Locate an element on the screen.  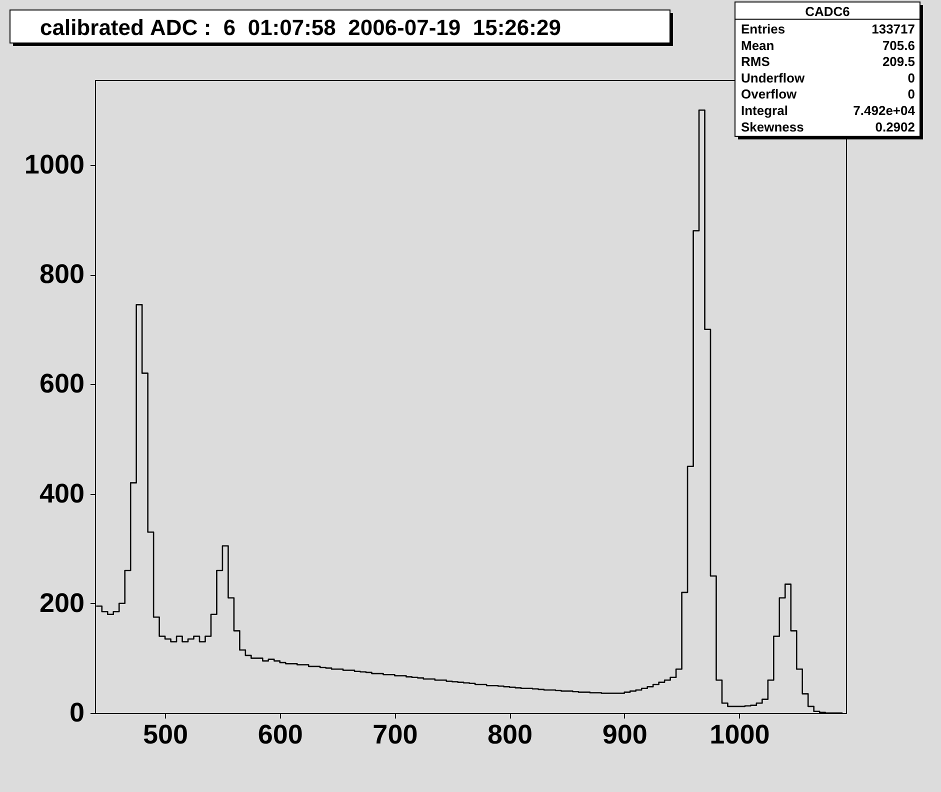
y-tick-label: 800 is located at coordinates (61, 274).